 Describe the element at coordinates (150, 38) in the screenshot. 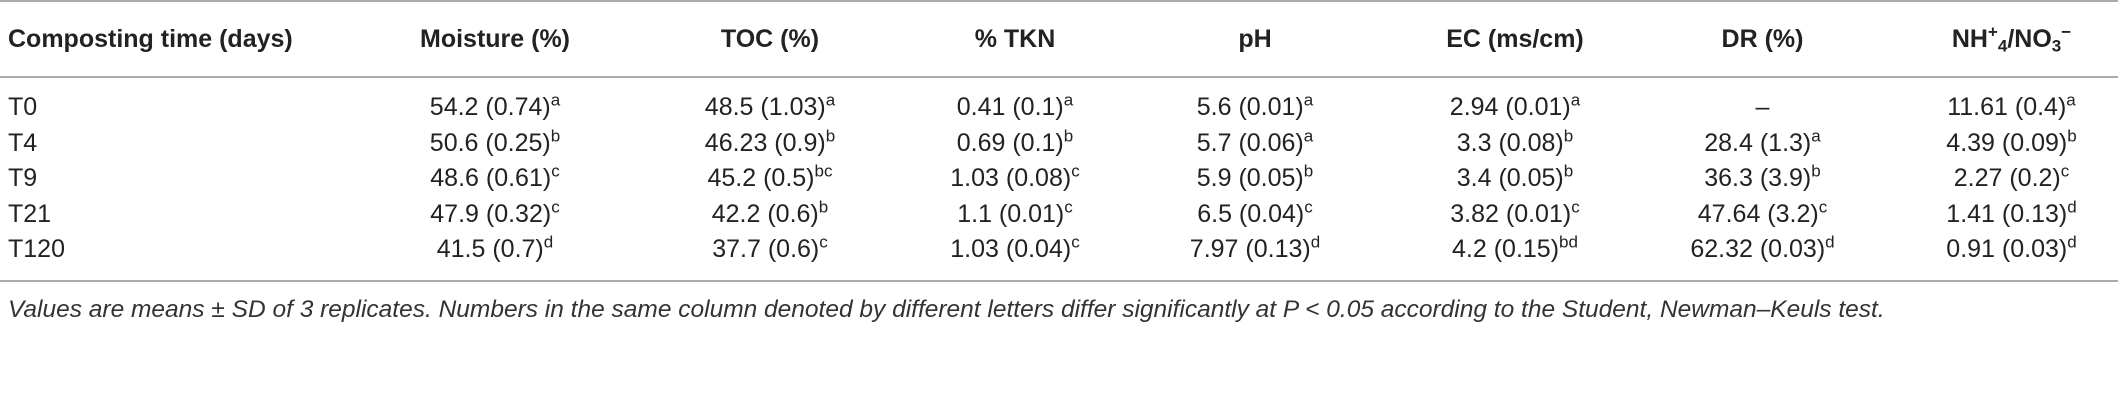

I see `column-header: Composting time (days)` at that location.